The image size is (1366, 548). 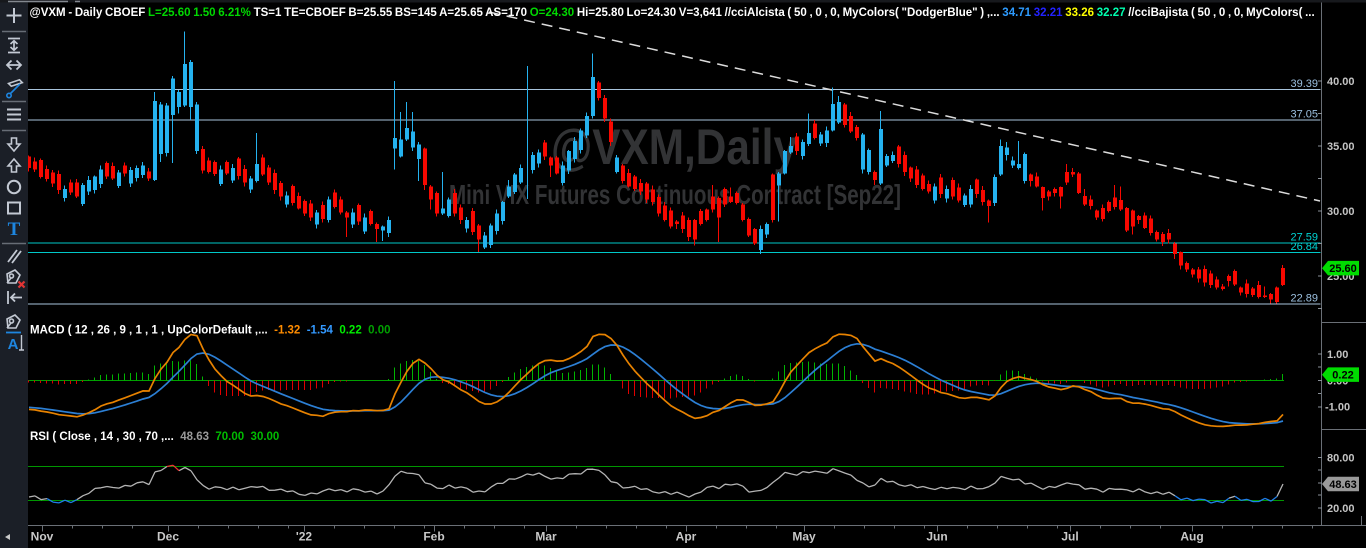 What do you see at coordinates (1341, 459) in the screenshot?
I see `svg-text: 80.00` at bounding box center [1341, 459].